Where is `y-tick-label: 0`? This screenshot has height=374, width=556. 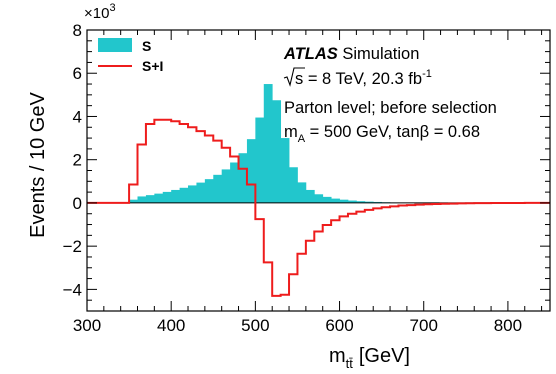
y-tick-label: 0 is located at coordinates (77, 203).